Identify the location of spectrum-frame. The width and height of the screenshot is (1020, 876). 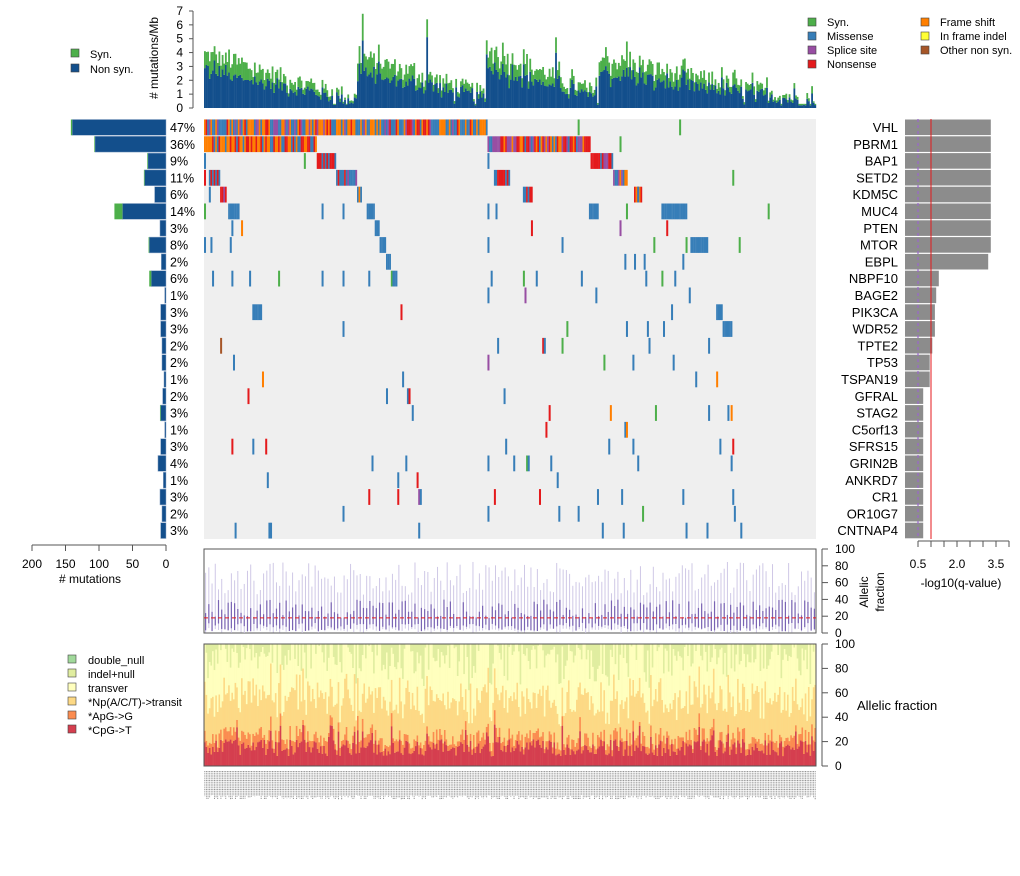
(510, 705).